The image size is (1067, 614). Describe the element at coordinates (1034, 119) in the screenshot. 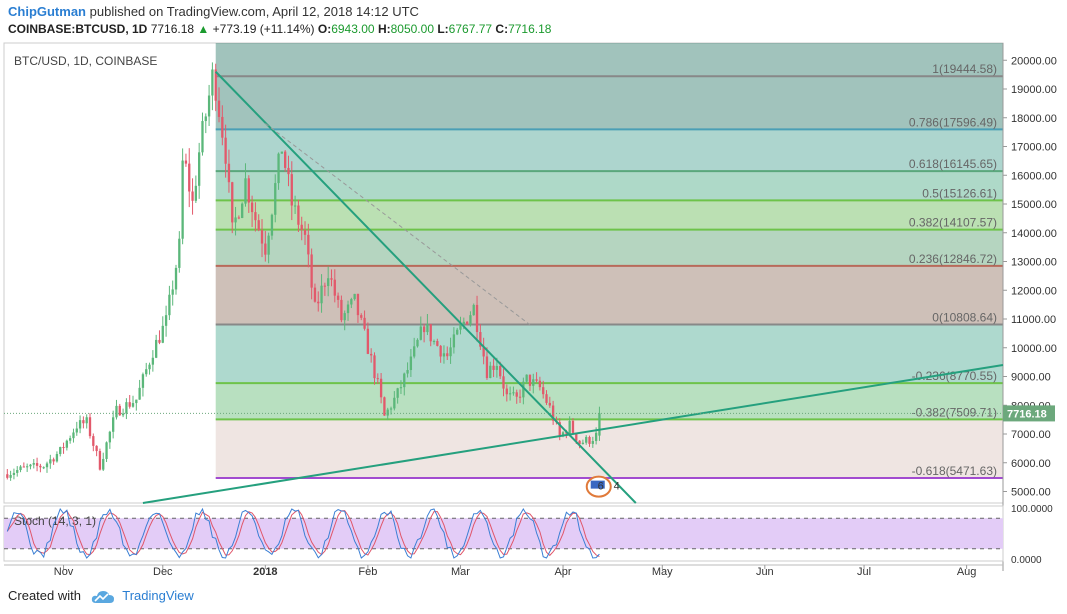

I see `y-tick-label: 18000.00` at that location.